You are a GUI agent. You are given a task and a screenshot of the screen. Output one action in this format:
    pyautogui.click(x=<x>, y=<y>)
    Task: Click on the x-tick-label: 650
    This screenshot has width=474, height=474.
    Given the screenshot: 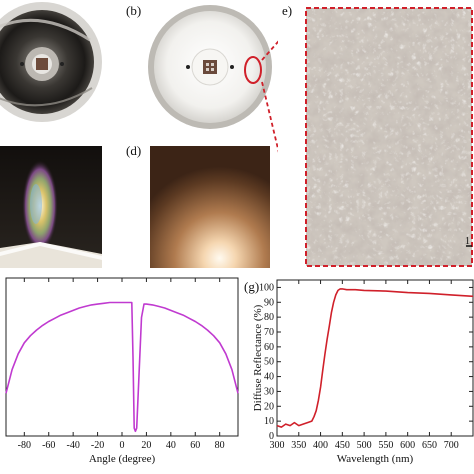 What is the action you would take?
    pyautogui.click(x=429, y=445)
    